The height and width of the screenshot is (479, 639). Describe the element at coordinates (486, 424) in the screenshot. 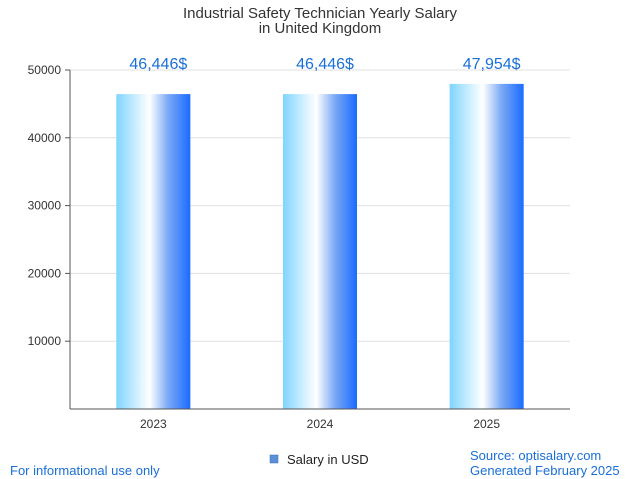

I see `x-tick-label-2025: 2025` at that location.